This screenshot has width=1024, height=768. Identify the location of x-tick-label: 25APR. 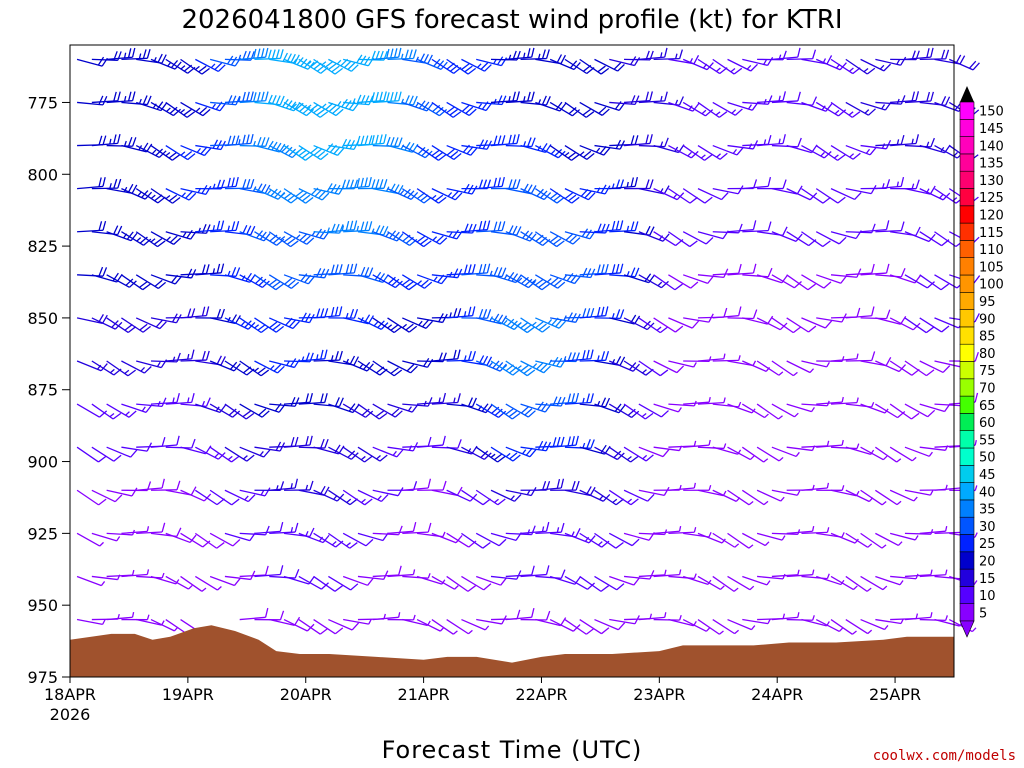
(895, 694).